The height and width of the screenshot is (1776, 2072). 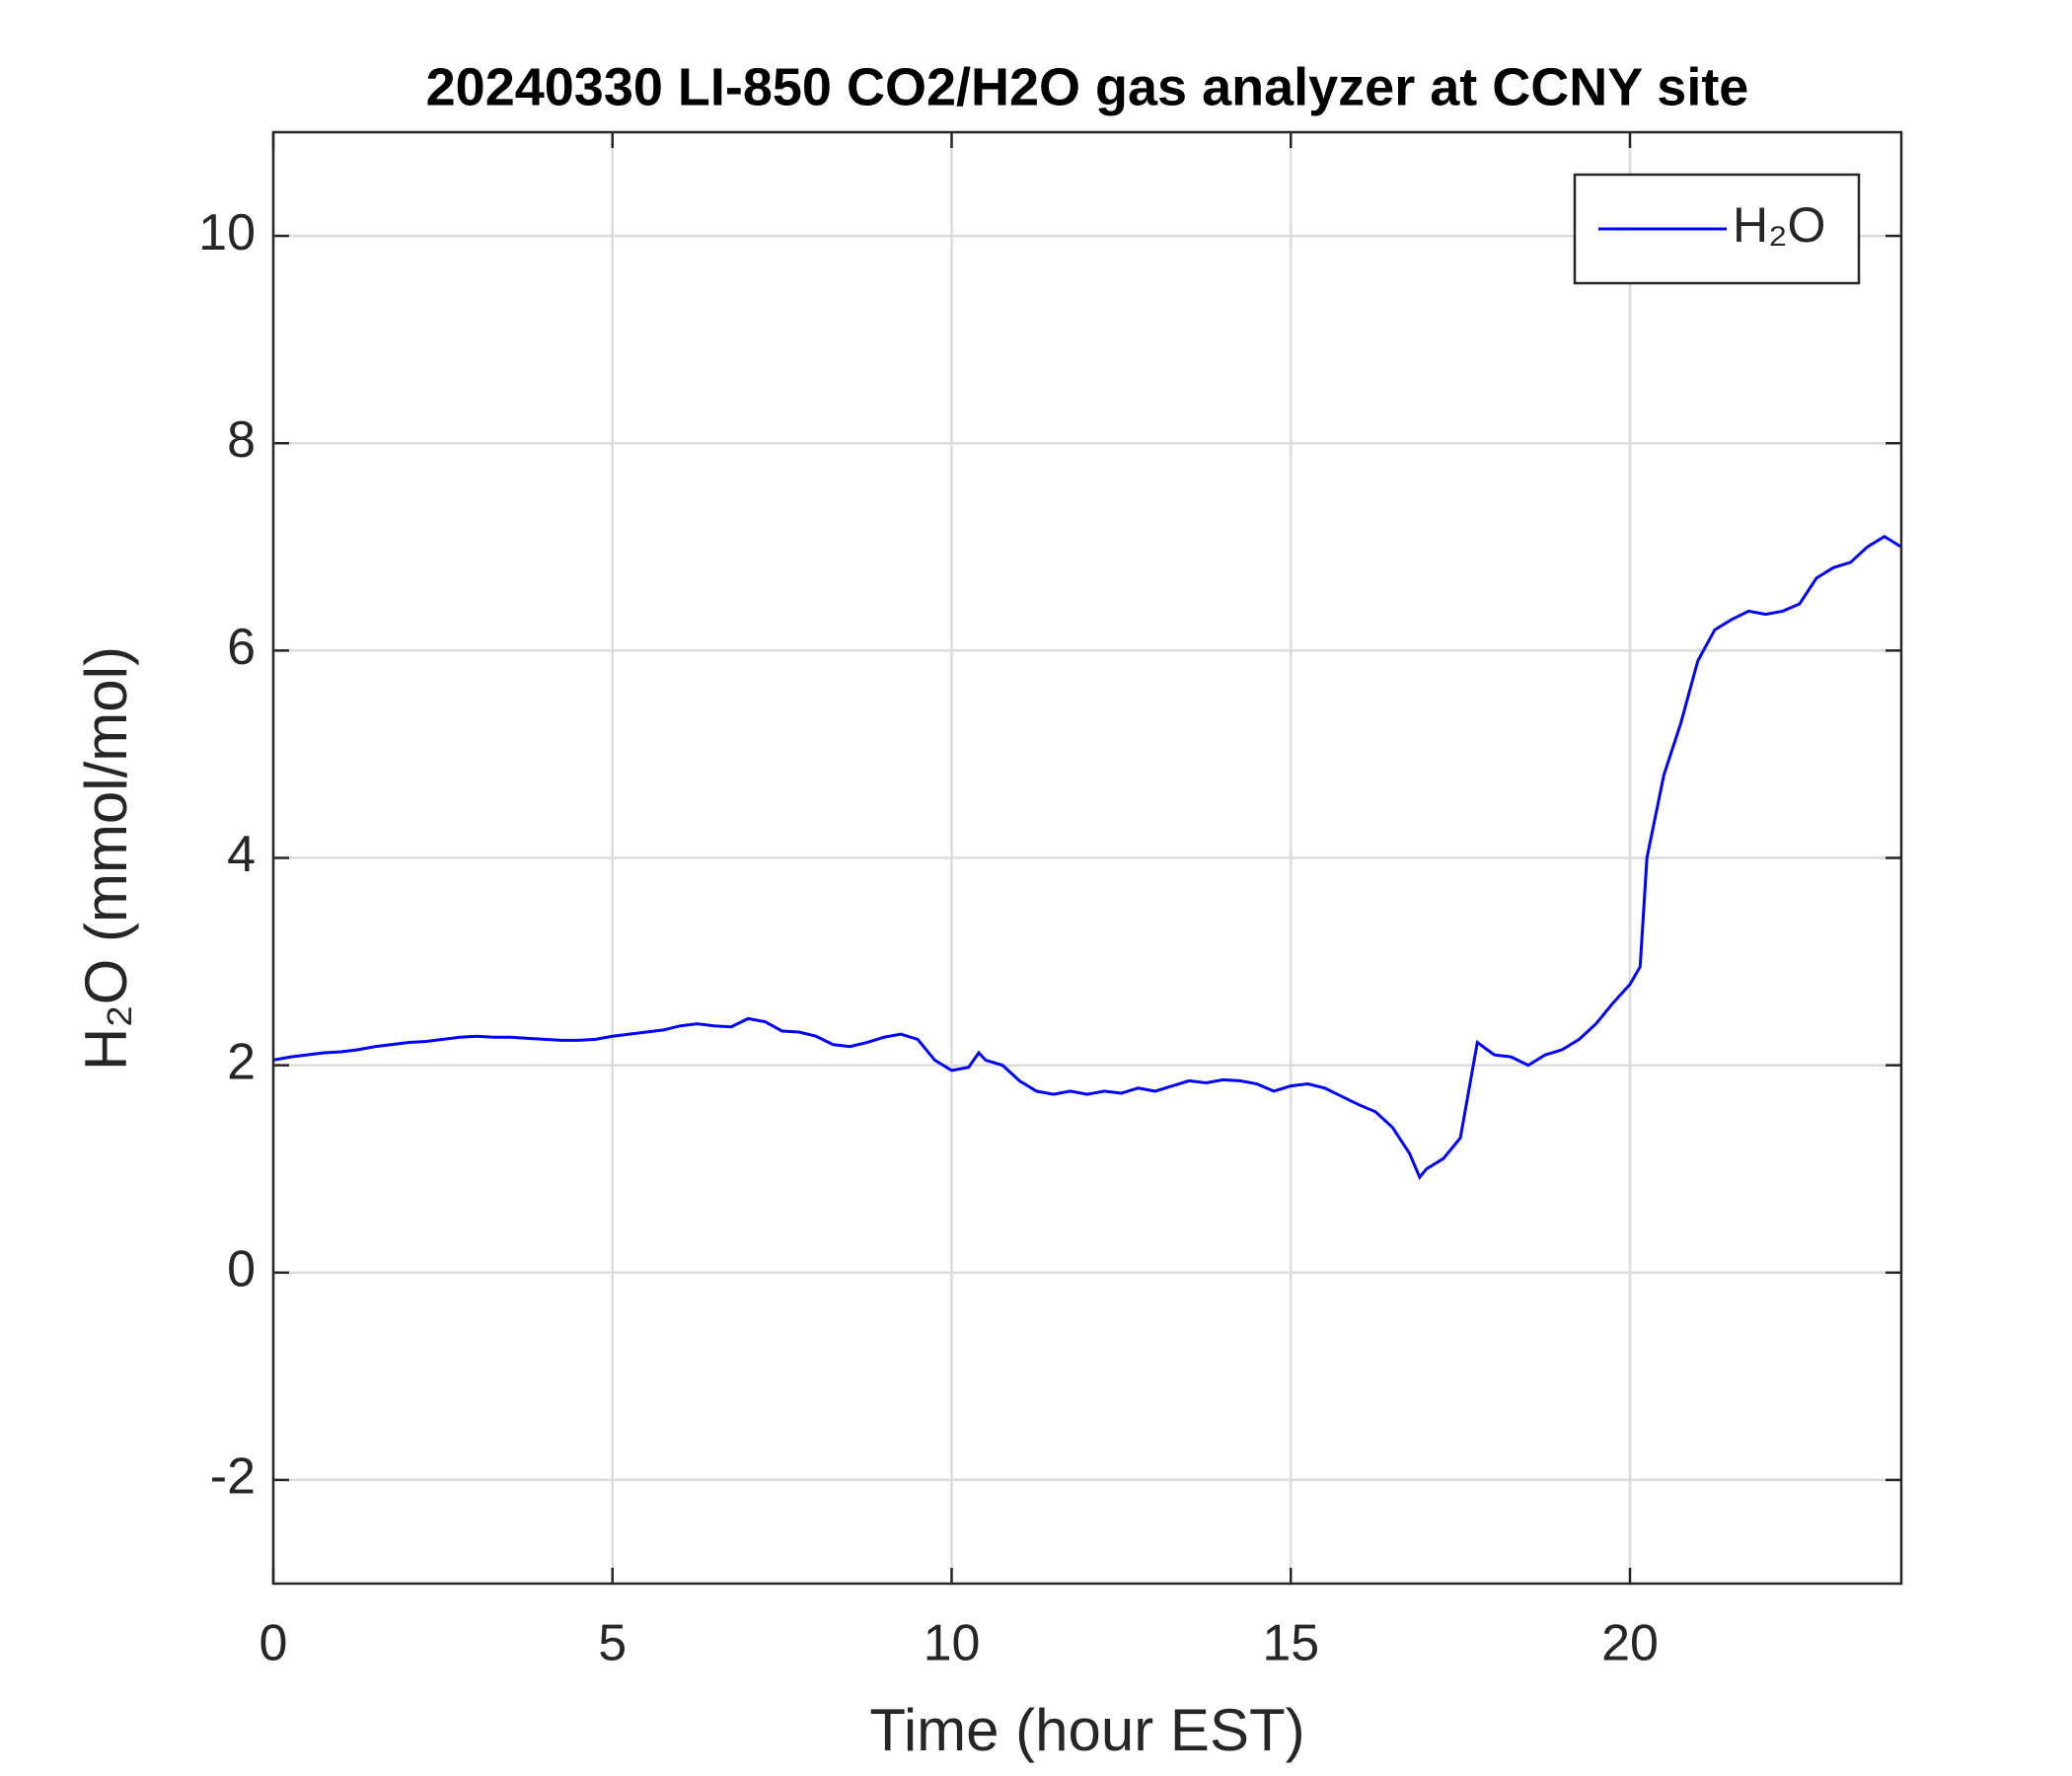 I want to click on x-axis-label: Time (hour EST), so click(x=1086, y=1730).